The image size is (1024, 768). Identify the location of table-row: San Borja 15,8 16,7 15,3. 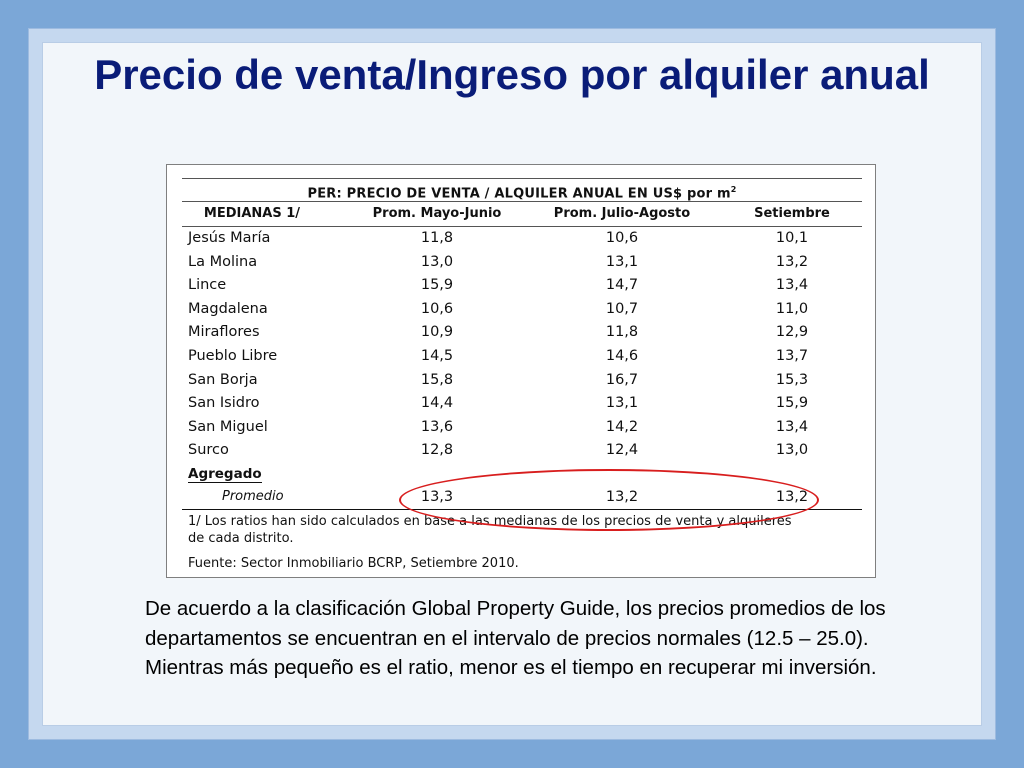
(522, 381).